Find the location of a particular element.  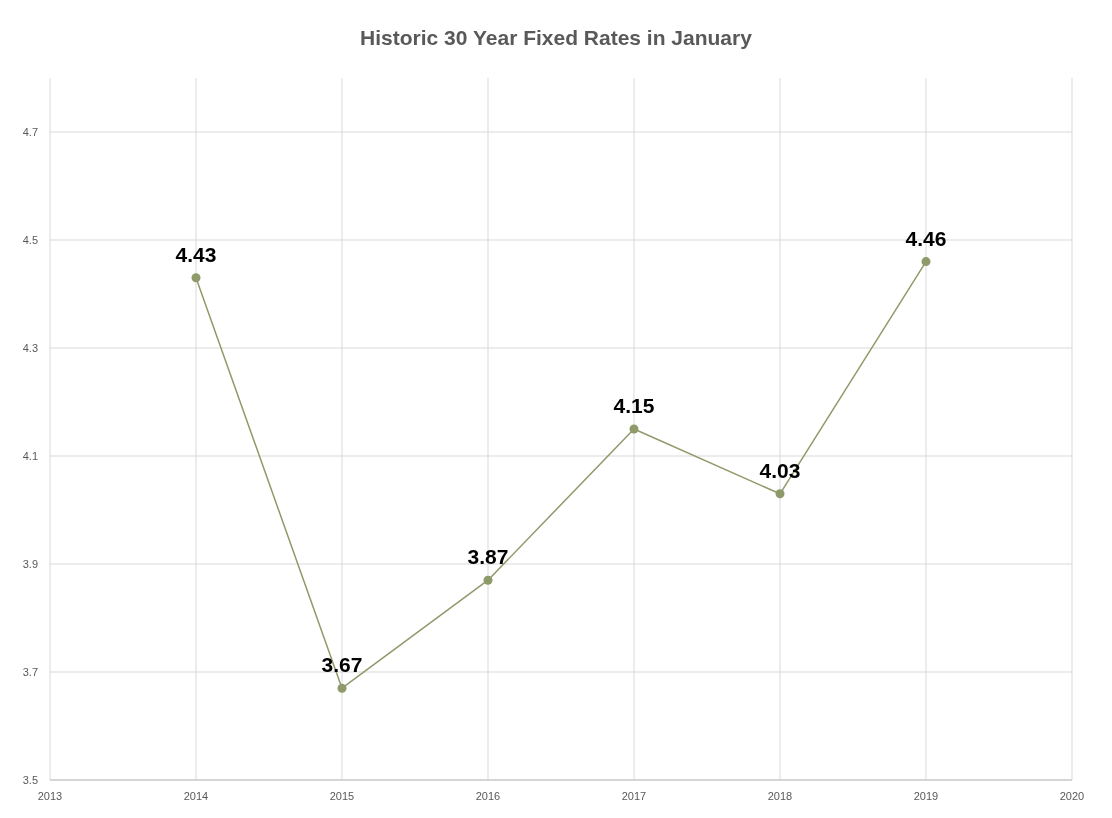

x-tick-label: 2020 is located at coordinates (1072, 796).